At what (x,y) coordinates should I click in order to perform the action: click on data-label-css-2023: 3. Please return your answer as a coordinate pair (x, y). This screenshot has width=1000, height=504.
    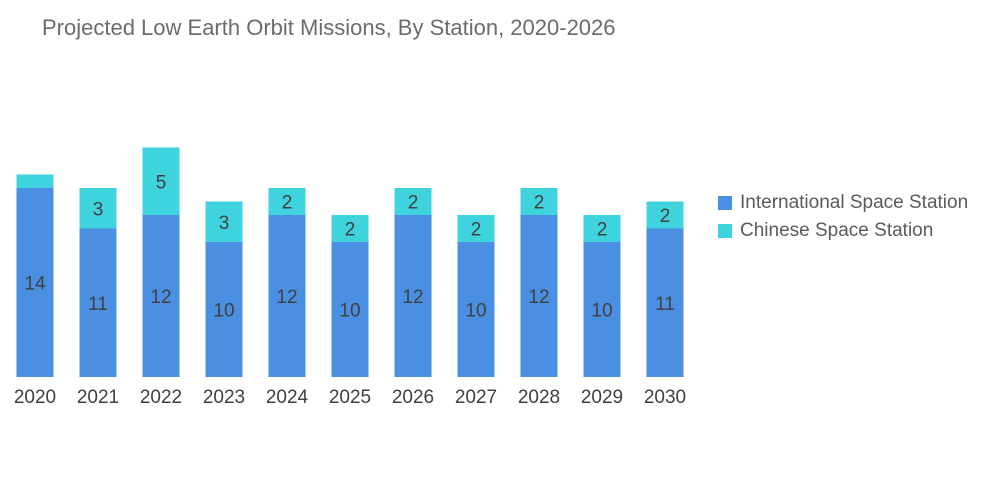
    Looking at the image, I should click on (224, 223).